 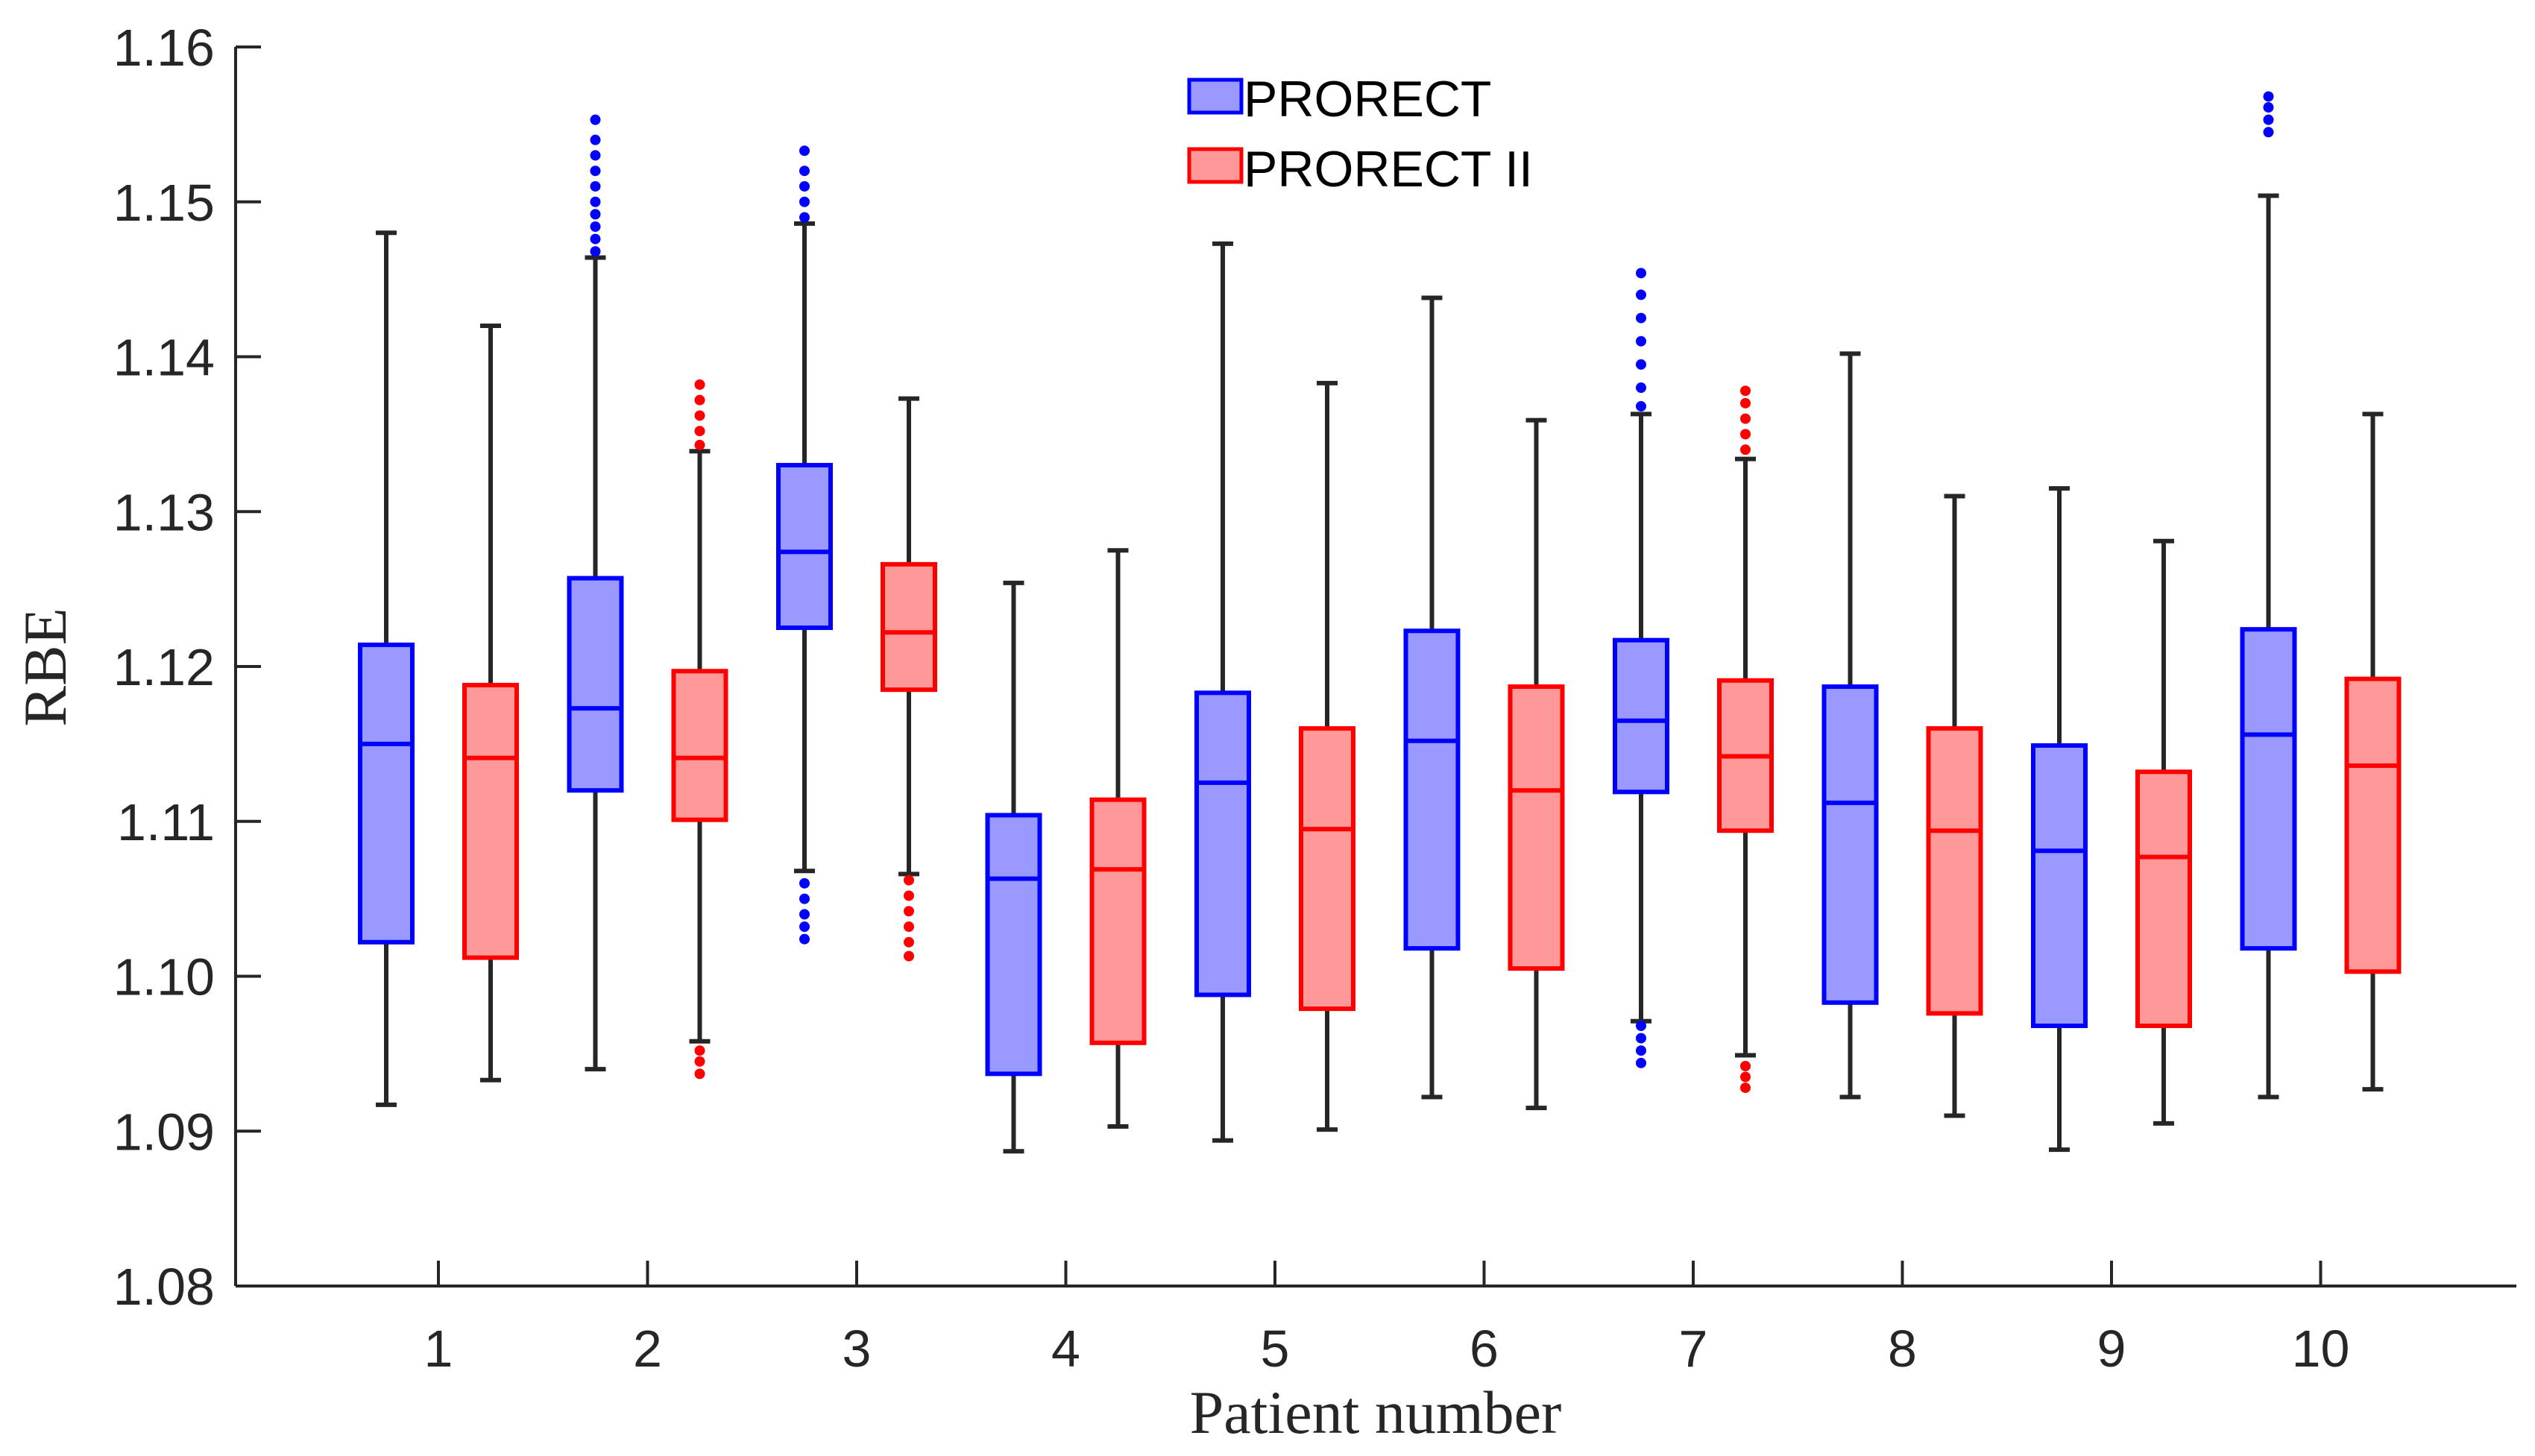 I want to click on y-tick-label: 1.15, so click(x=164, y=203).